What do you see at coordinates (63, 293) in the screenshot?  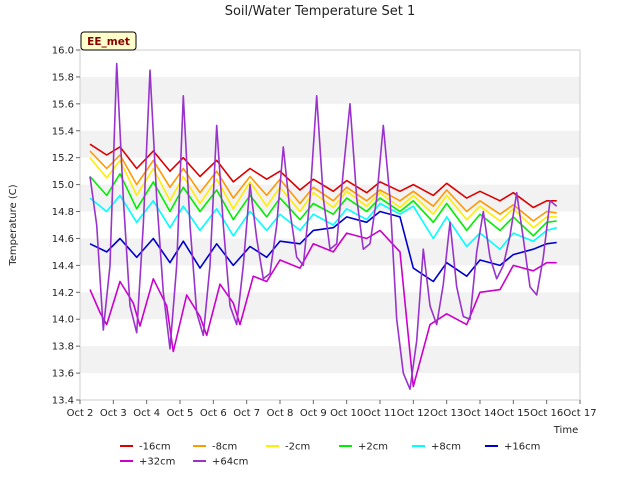 I see `y-tick-label: 14.2` at bounding box center [63, 293].